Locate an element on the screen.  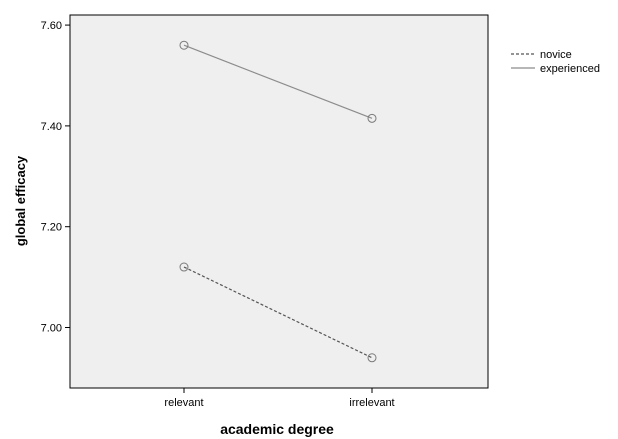
data-point-novice-relevant is located at coordinates (184, 267).